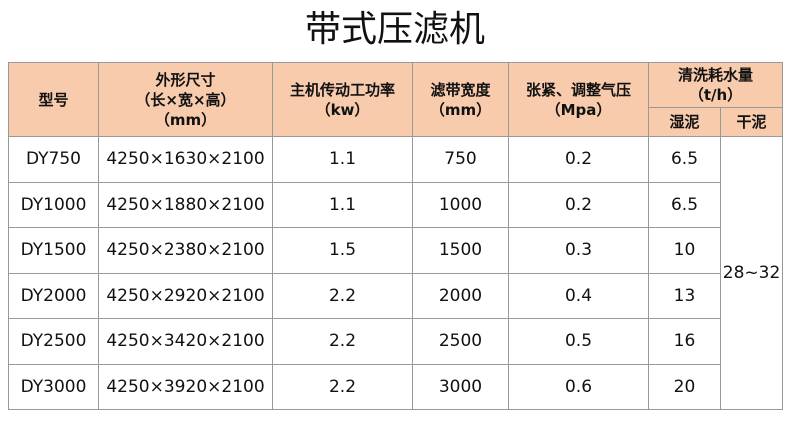  I want to click on table-cell: 0.3, so click(578, 250).